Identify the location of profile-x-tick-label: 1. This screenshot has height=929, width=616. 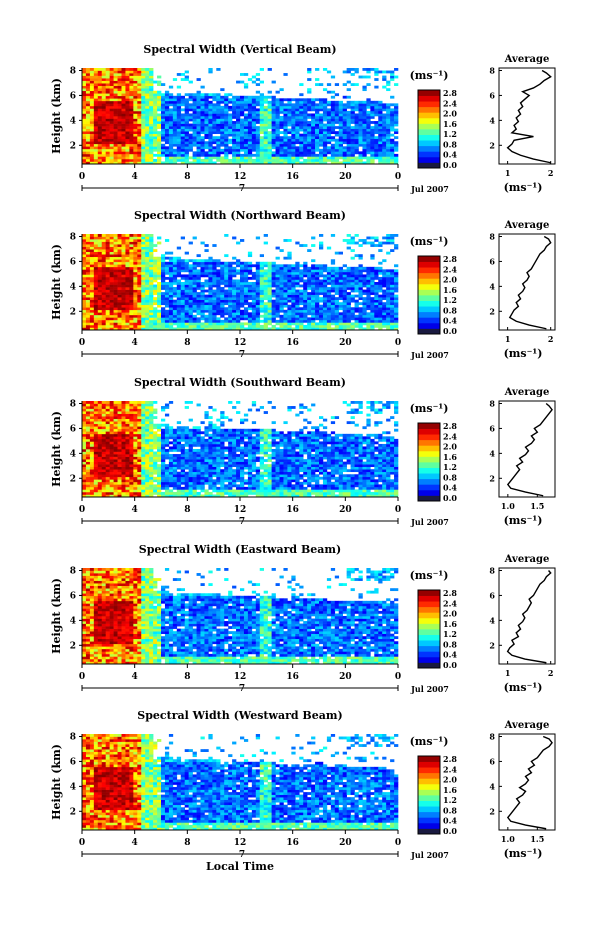
(508, 173).